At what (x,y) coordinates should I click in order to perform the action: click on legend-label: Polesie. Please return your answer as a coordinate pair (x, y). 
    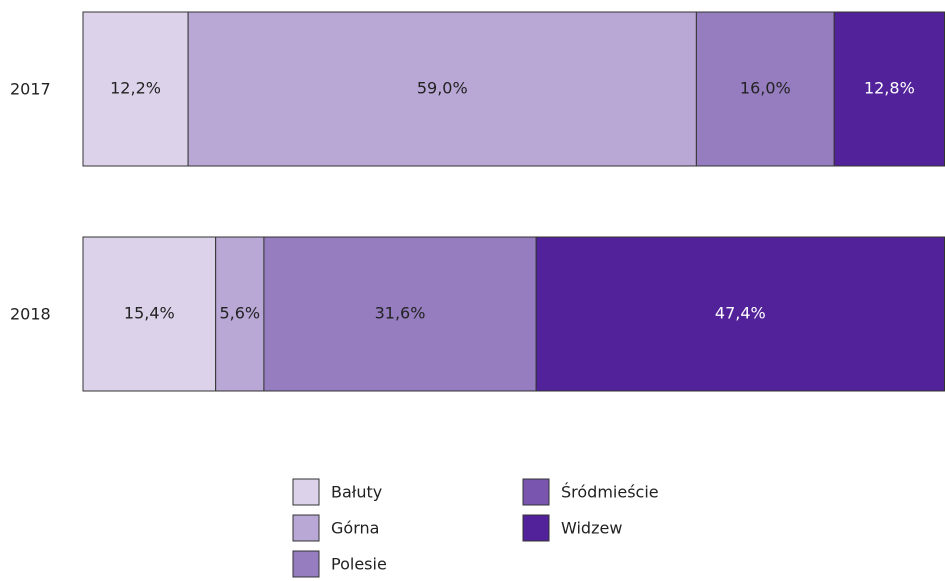
    Looking at the image, I should click on (359, 564).